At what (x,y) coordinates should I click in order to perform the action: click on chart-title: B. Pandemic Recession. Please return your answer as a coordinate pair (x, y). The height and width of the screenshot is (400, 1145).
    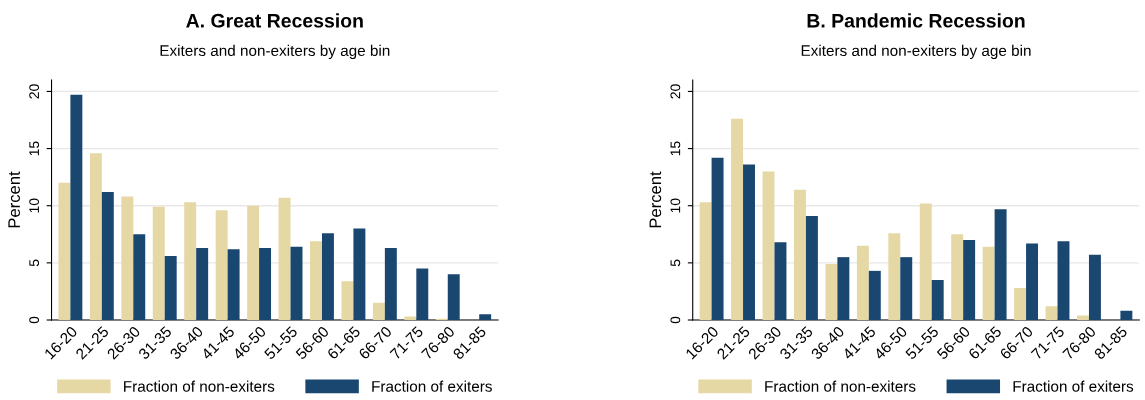
    Looking at the image, I should click on (916, 20).